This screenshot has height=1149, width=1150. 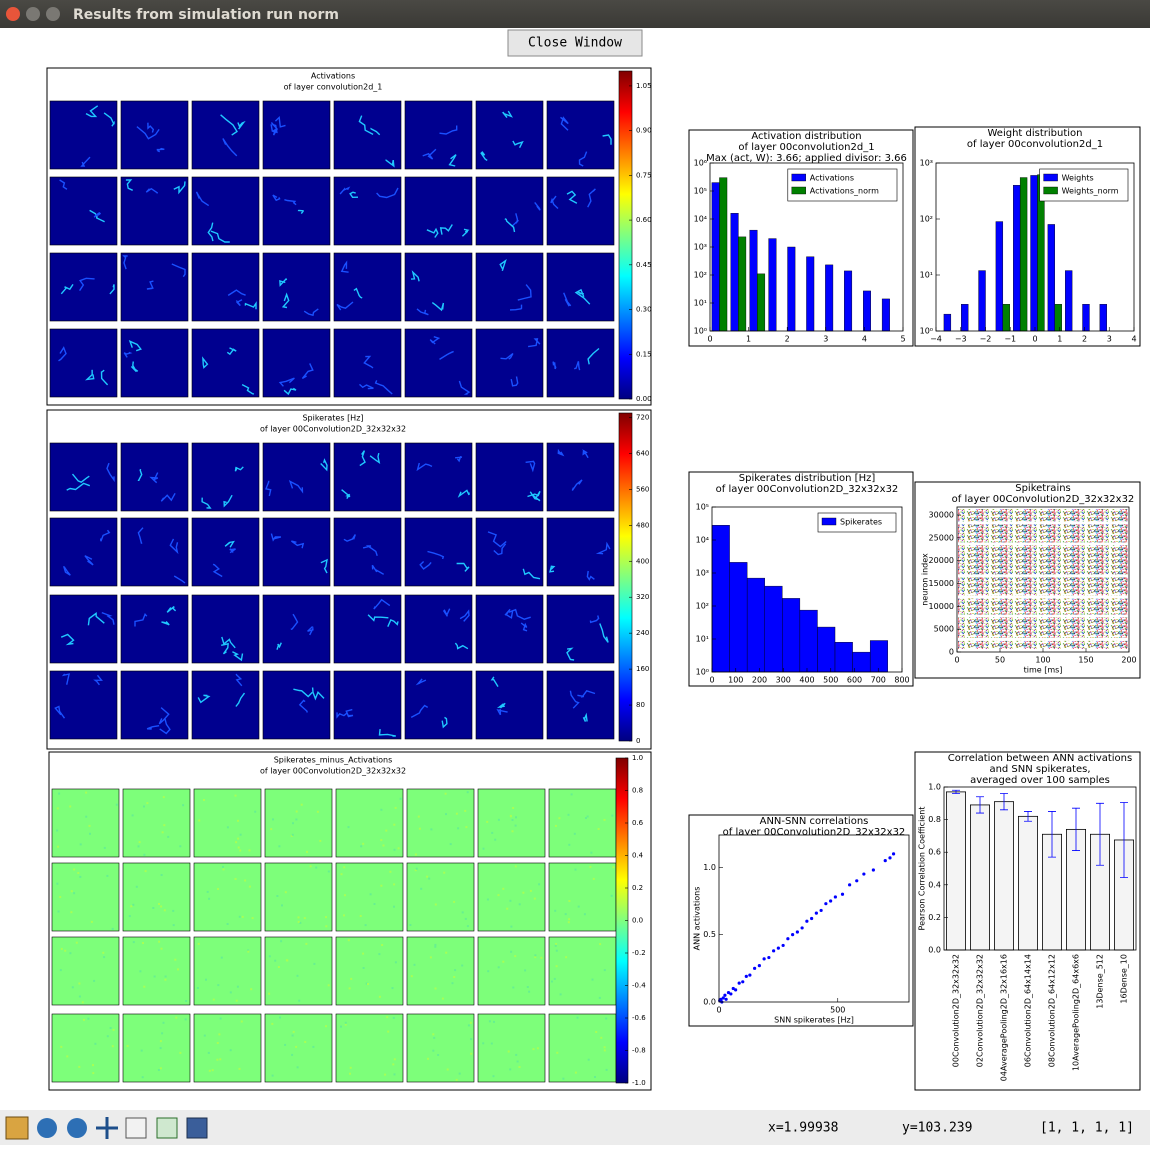 What do you see at coordinates (53, 14) in the screenshot?
I see `maximize-icon` at bounding box center [53, 14].